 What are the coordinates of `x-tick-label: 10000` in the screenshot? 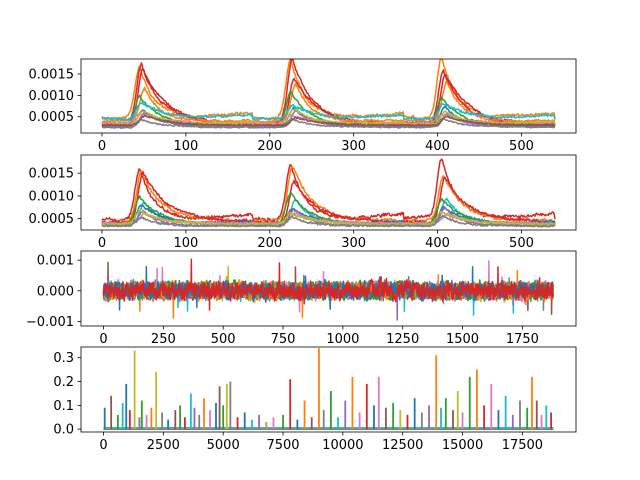 It's located at (342, 445).